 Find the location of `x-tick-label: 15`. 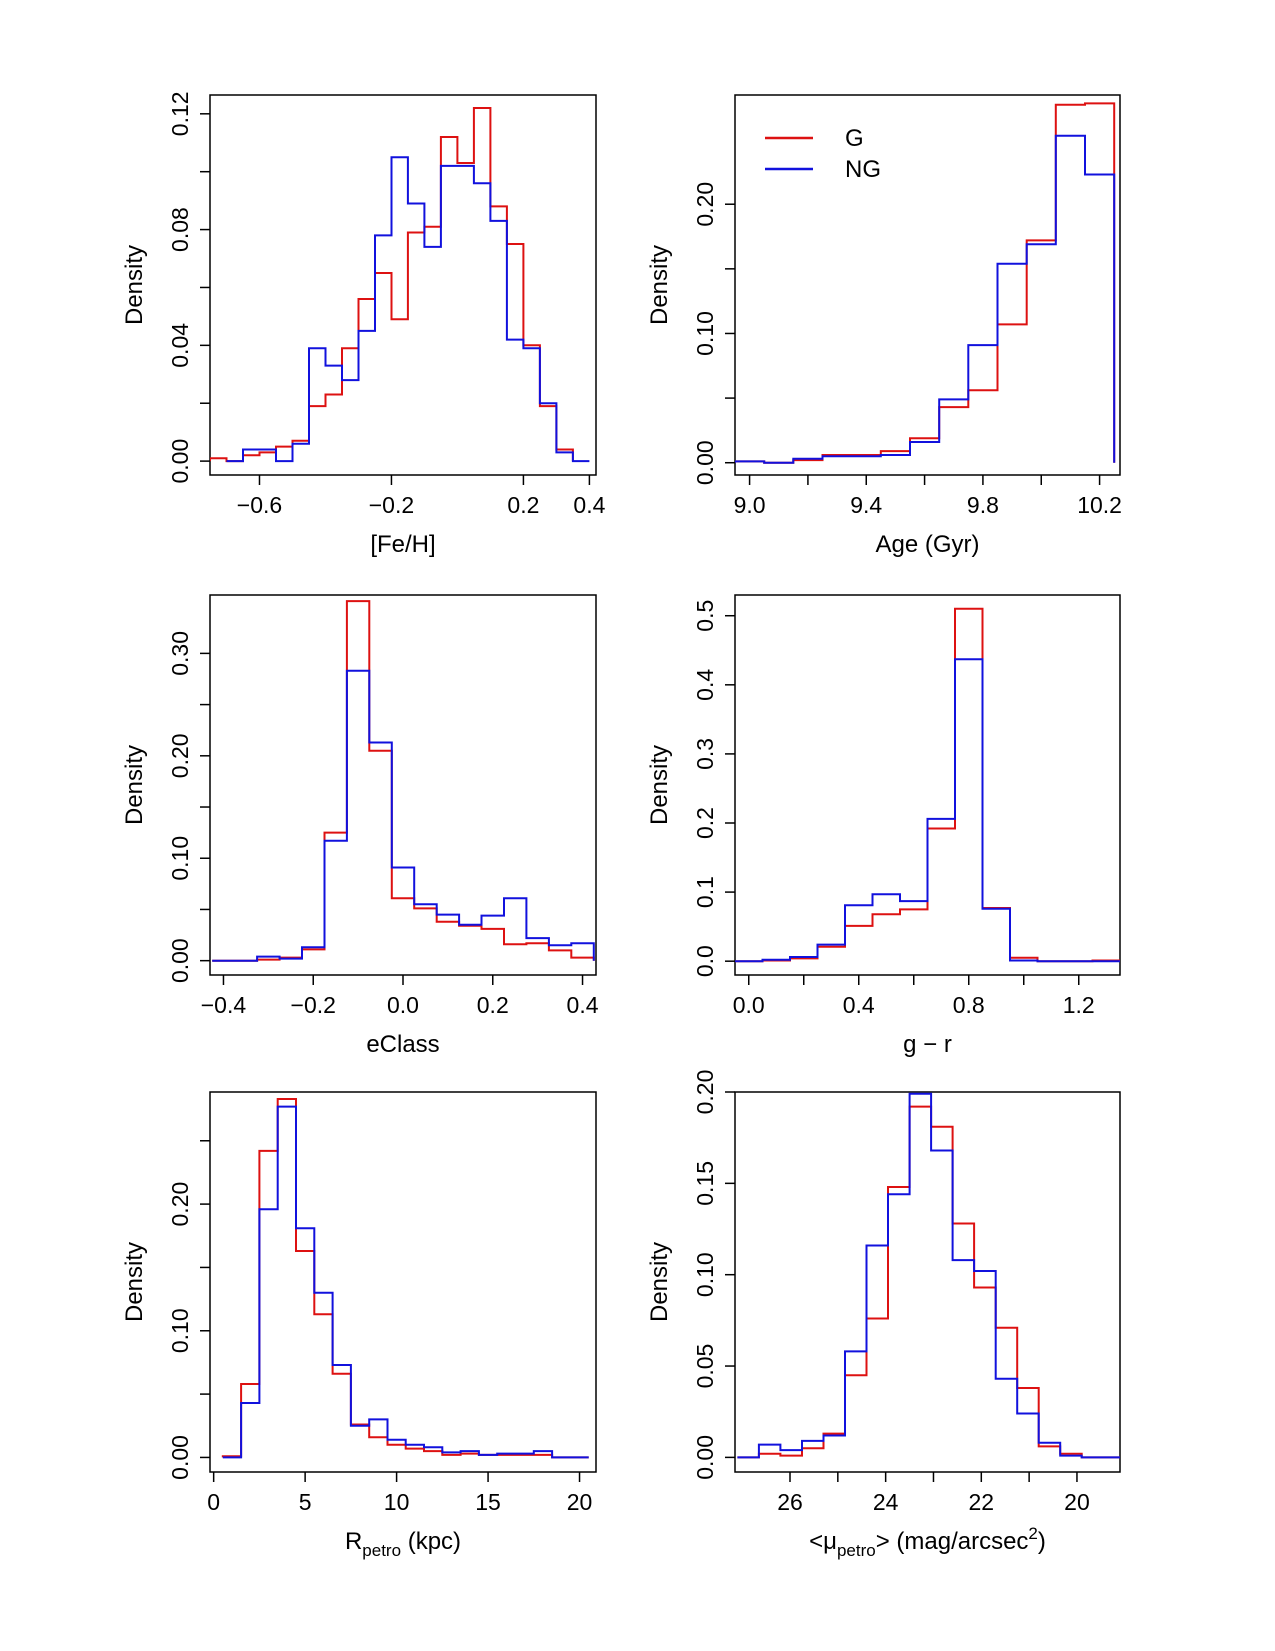

x-tick-label: 15 is located at coordinates (488, 1502).